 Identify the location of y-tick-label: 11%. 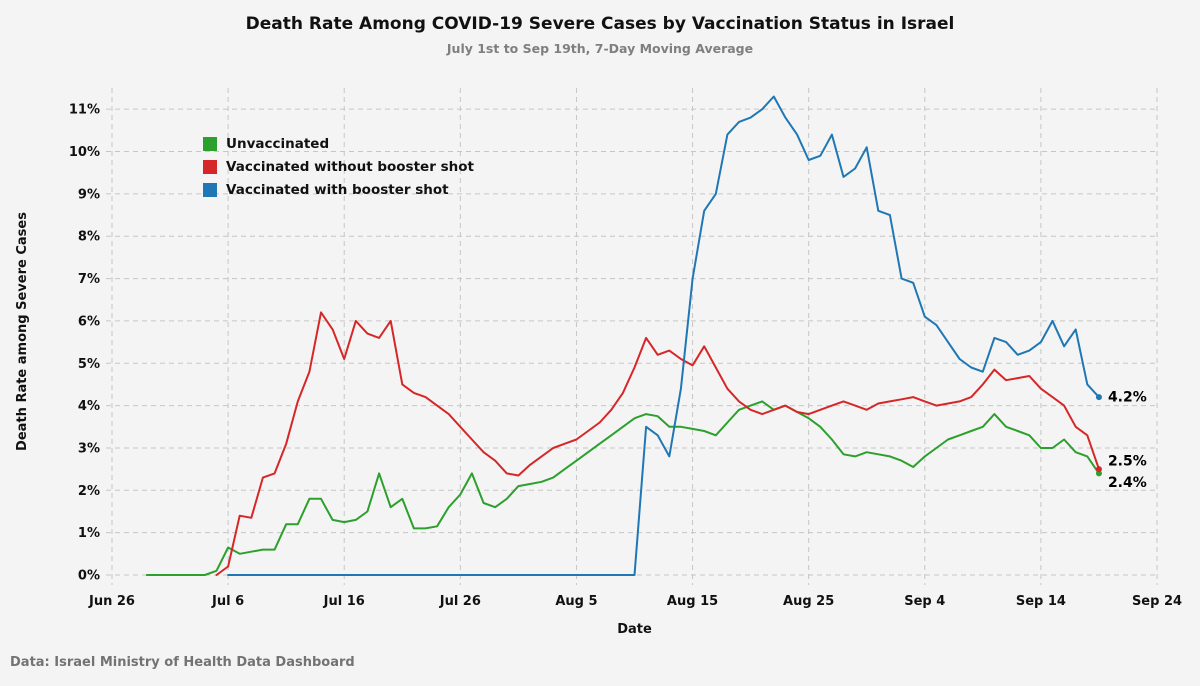
(84, 110).